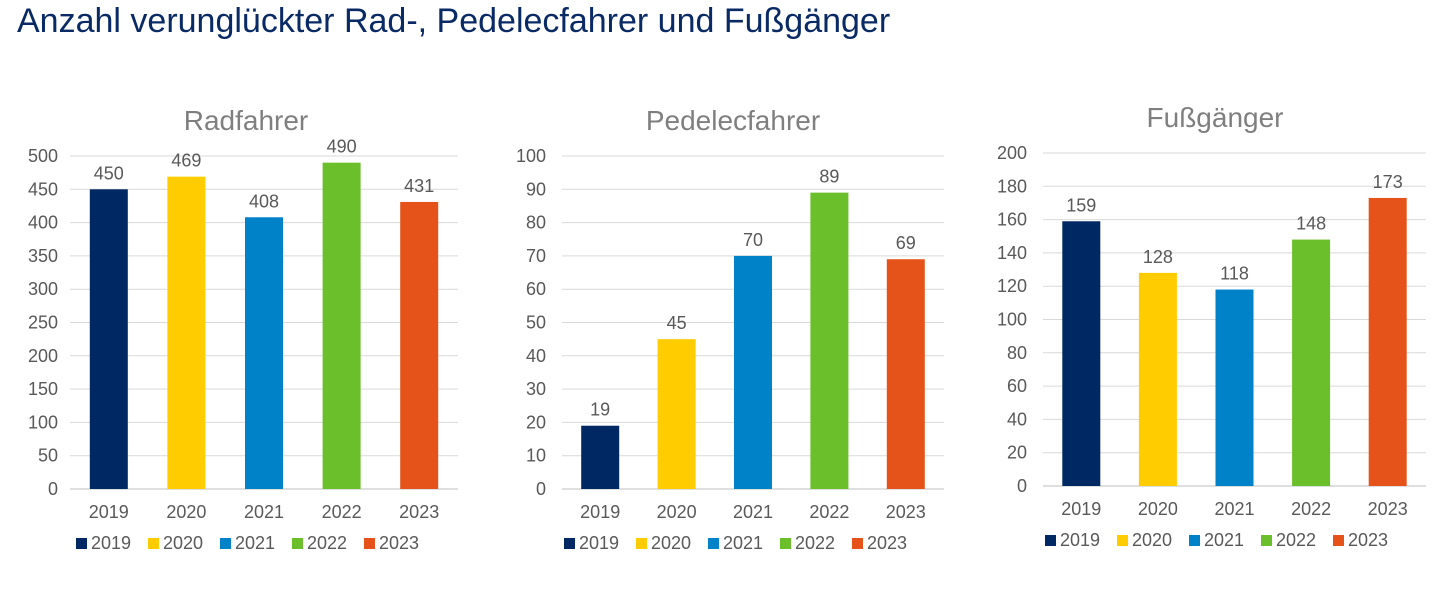 Image resolution: width=1441 pixels, height=595 pixels. What do you see at coordinates (1158, 257) in the screenshot?
I see `data-label: 128` at bounding box center [1158, 257].